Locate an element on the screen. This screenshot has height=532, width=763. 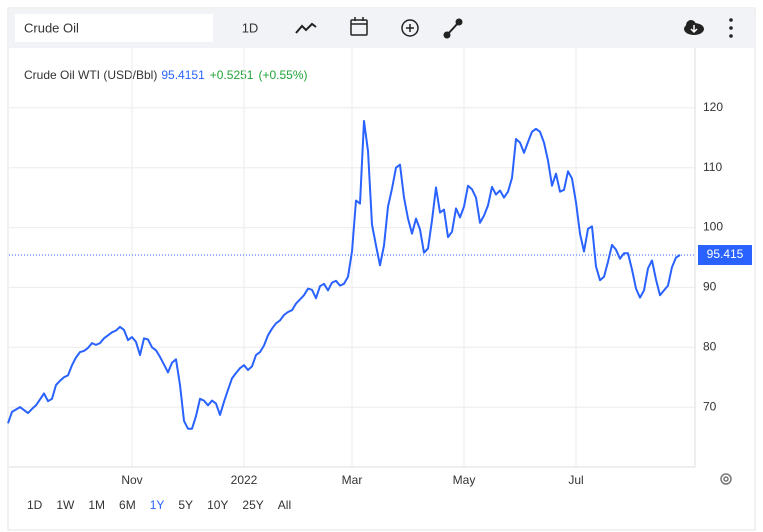
price-change-pct: (+0.55%) is located at coordinates (282, 75).